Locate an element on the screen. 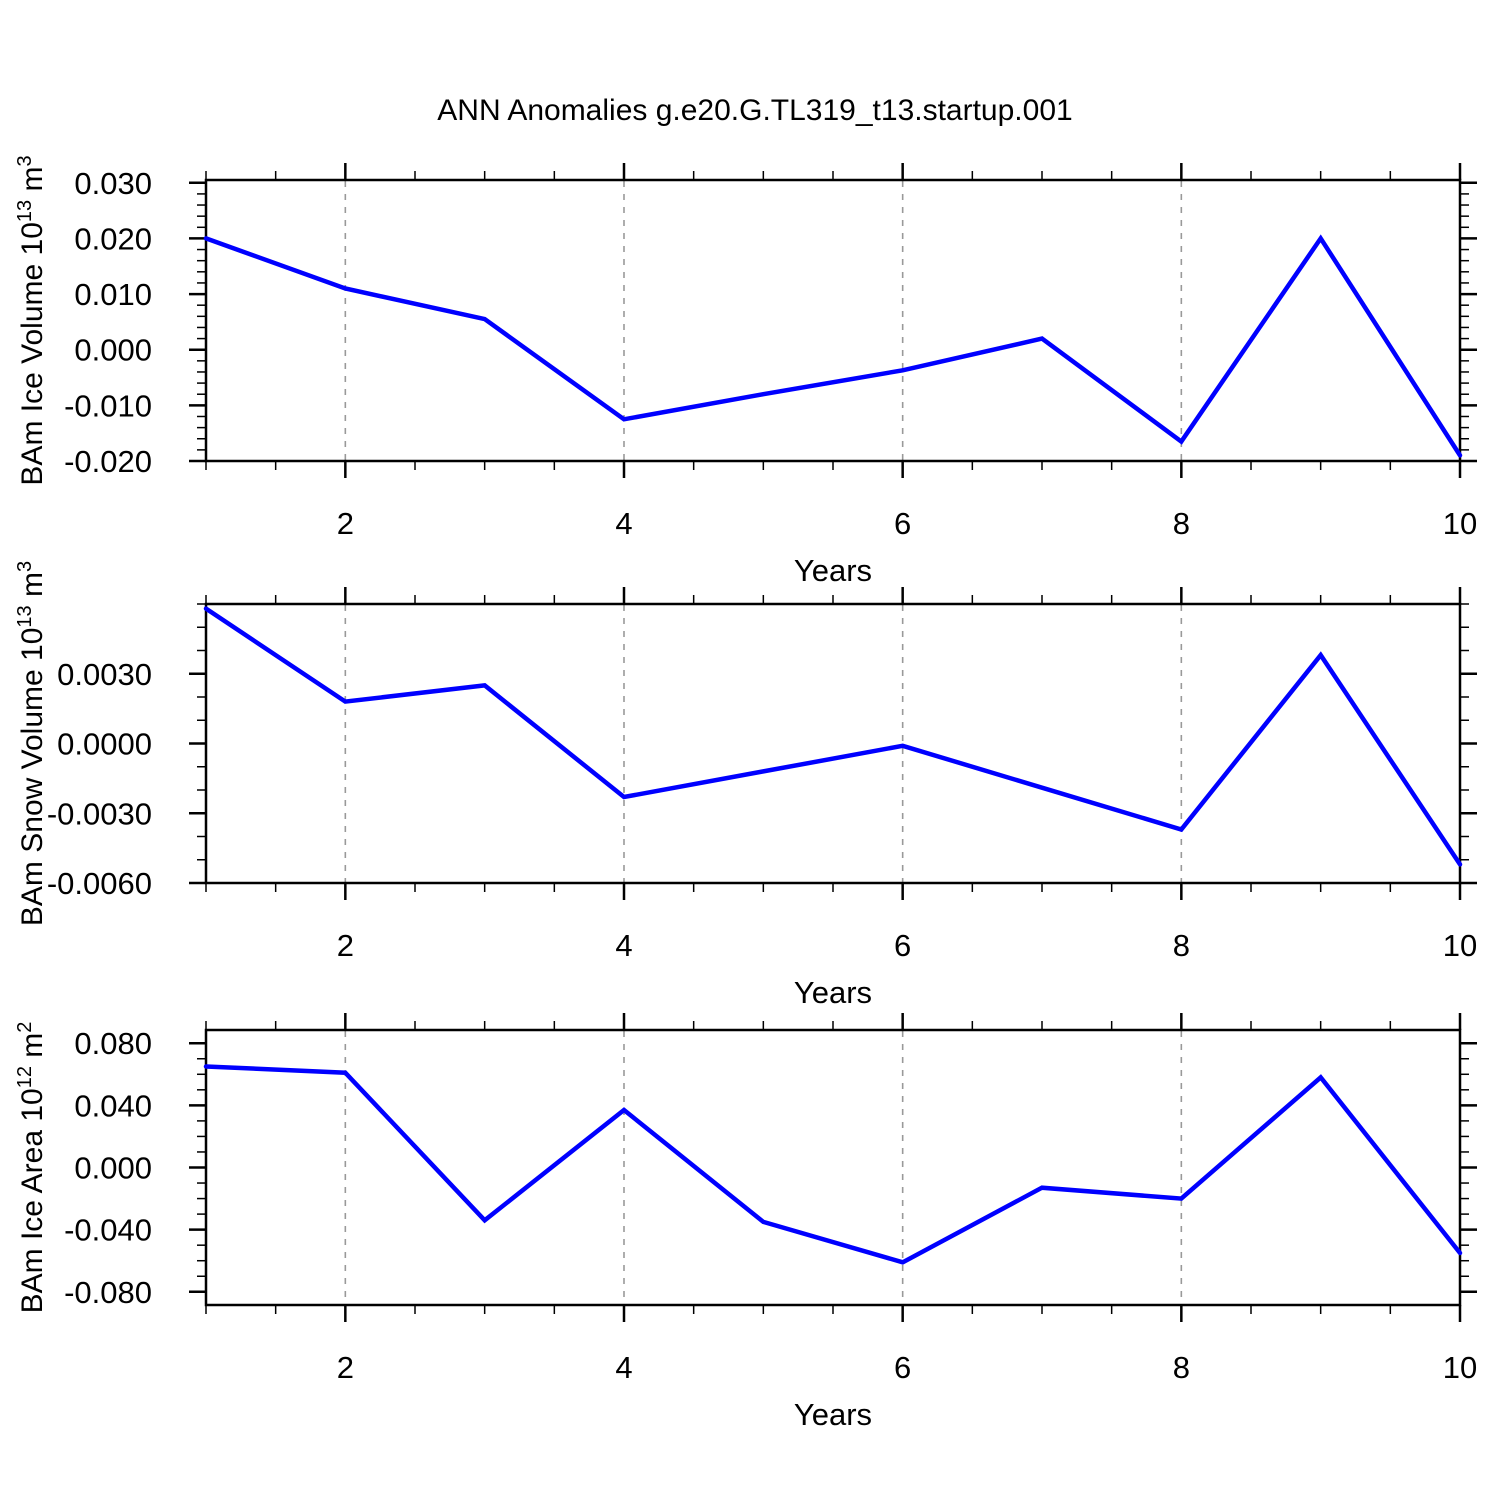 This screenshot has width=1500, height=1500. y-tick-label: 0.030 is located at coordinates (113, 183).